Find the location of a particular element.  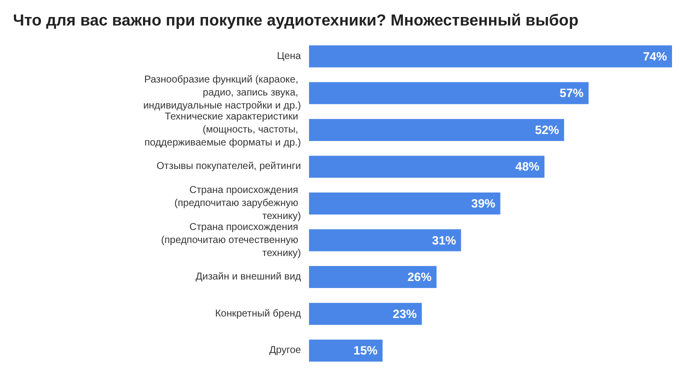

data-label: 57% is located at coordinates (572, 93).